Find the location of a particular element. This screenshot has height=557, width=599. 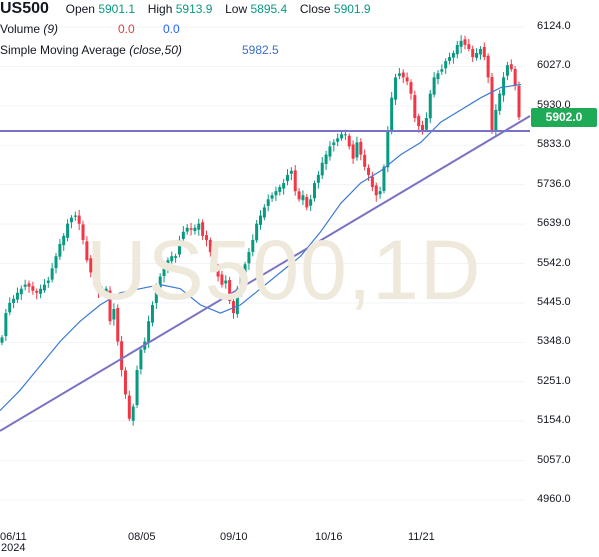

close-label: Close is located at coordinates (315, 9).